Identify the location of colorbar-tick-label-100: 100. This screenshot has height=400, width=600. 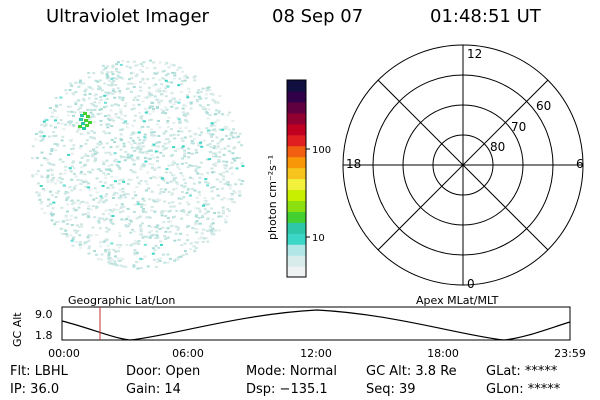
(321, 150).